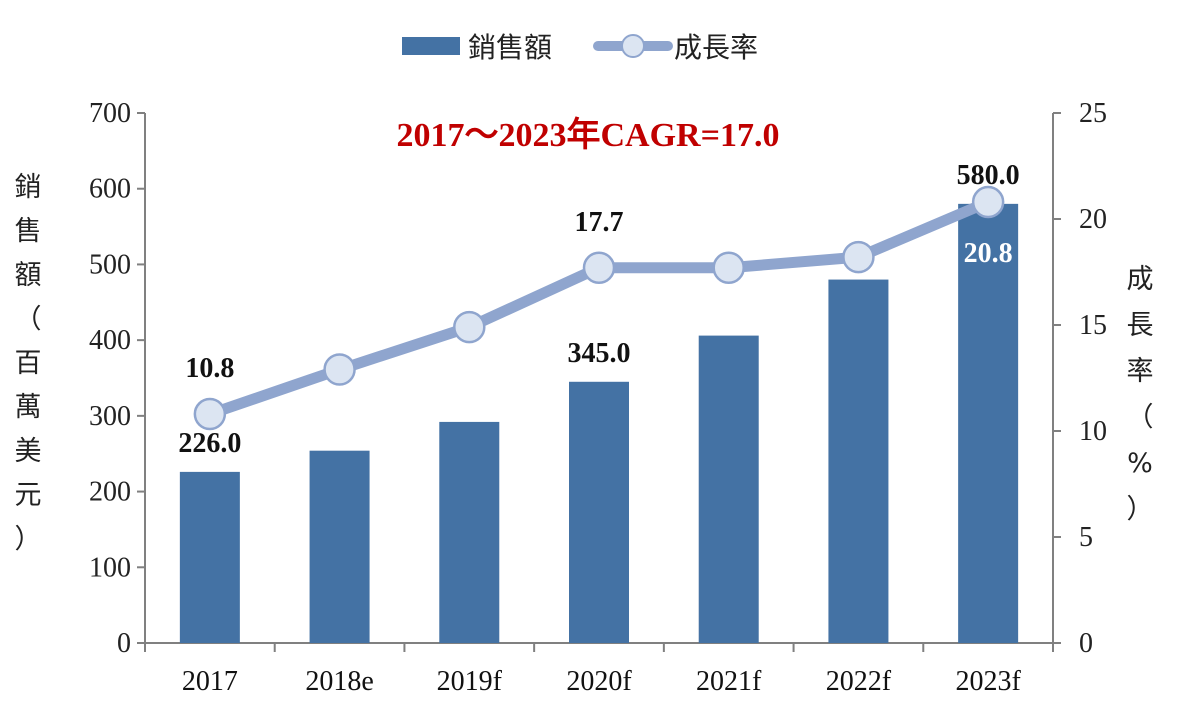 The width and height of the screenshot is (1178, 711). I want to click on left-axis-title-char: ）, so click(28, 539).